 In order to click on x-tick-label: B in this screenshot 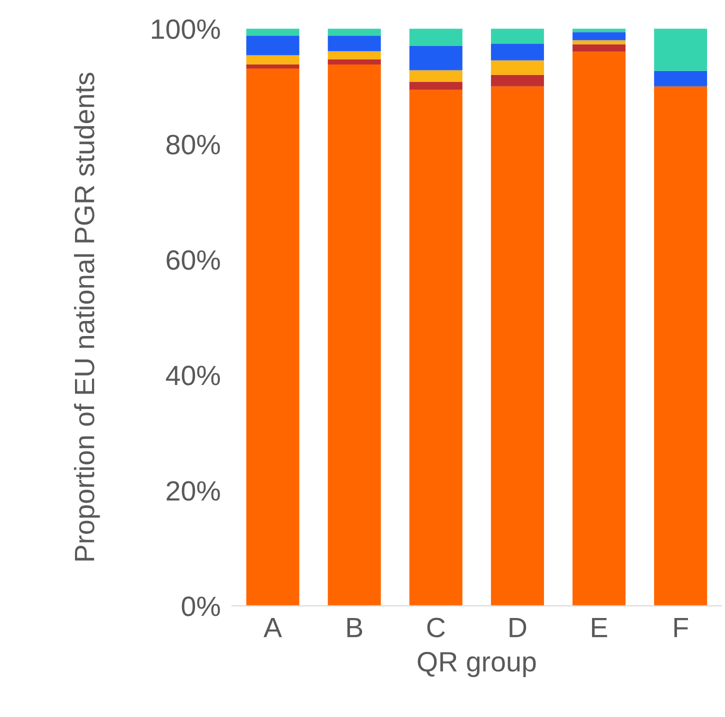, I will do `click(354, 628)`.